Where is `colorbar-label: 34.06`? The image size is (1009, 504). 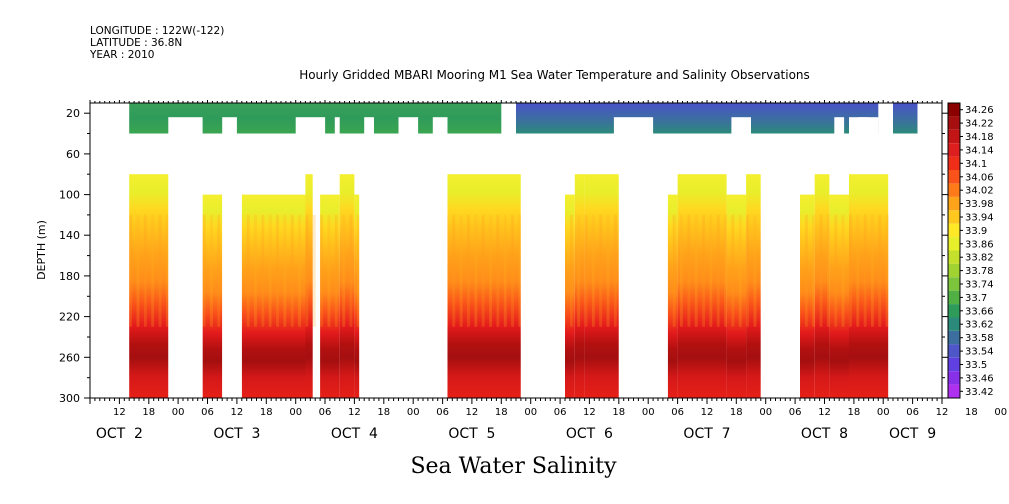
colorbar-label: 34.06 is located at coordinates (979, 177).